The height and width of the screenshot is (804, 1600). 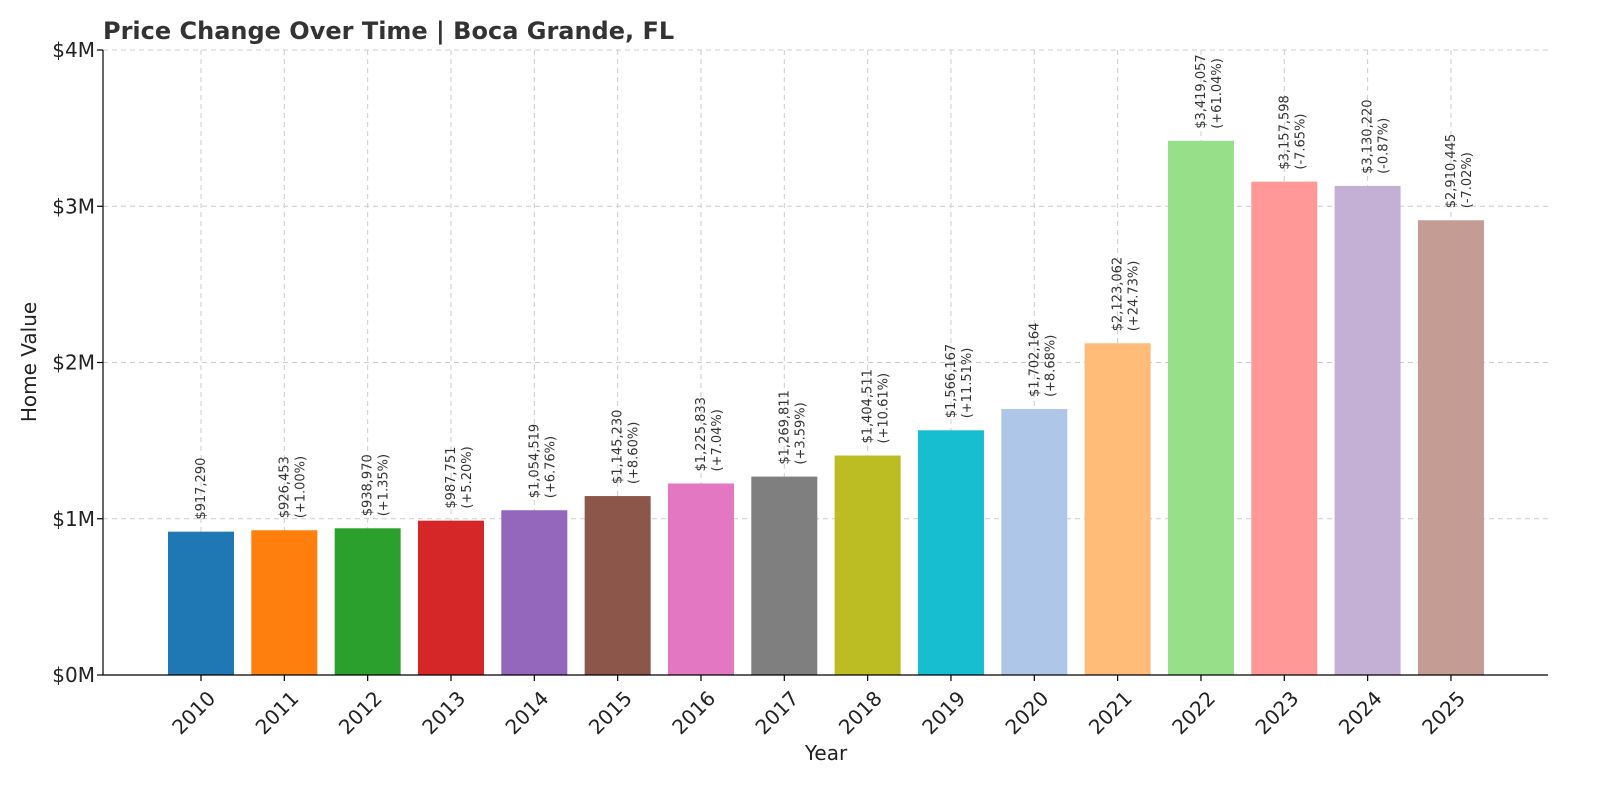 What do you see at coordinates (550, 467) in the screenshot?
I see `change-label: (+6.76%)` at bounding box center [550, 467].